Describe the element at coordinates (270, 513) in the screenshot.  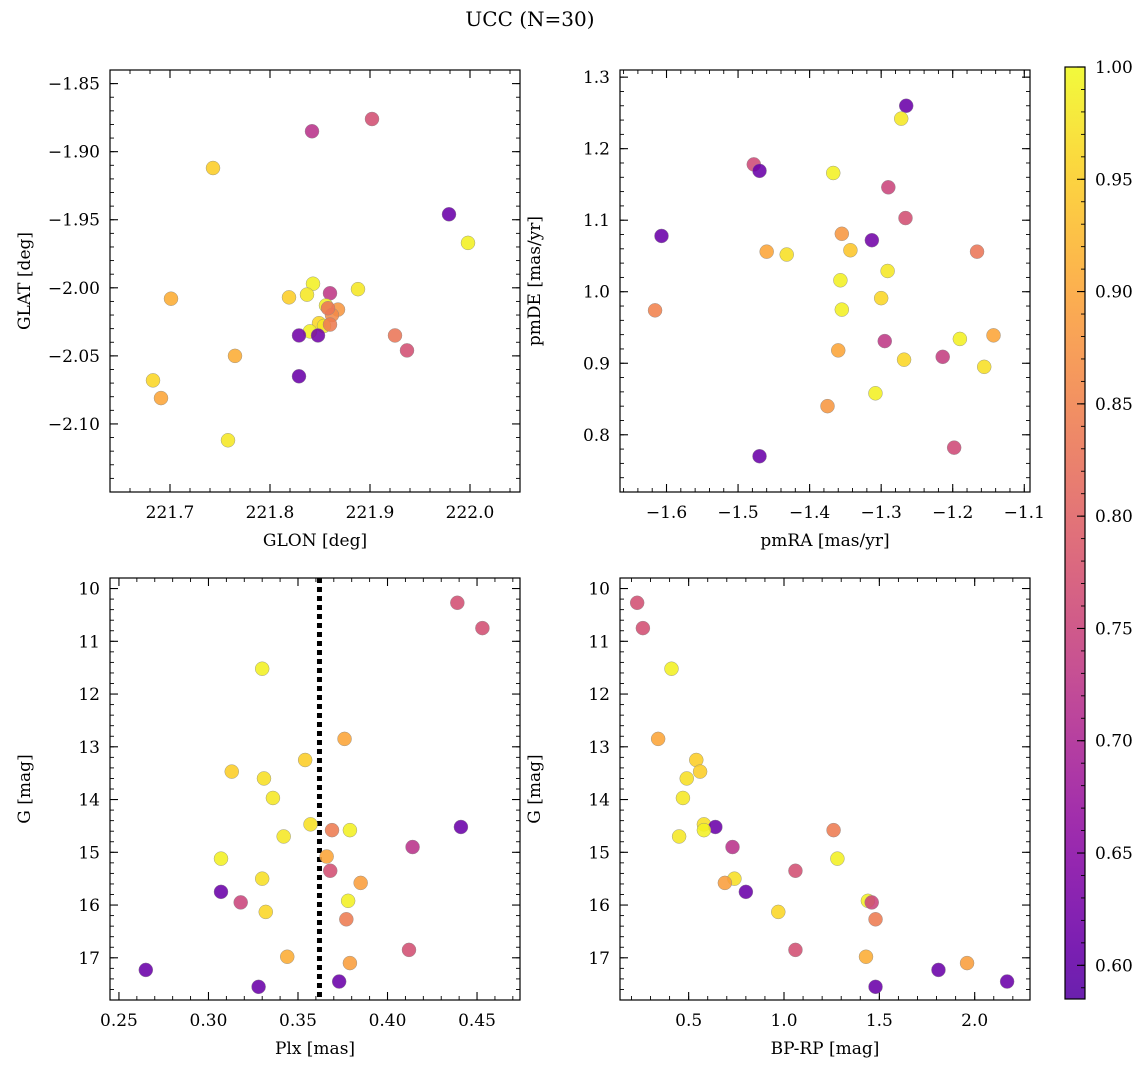
I see `x-tick-label: 221.8` at that location.